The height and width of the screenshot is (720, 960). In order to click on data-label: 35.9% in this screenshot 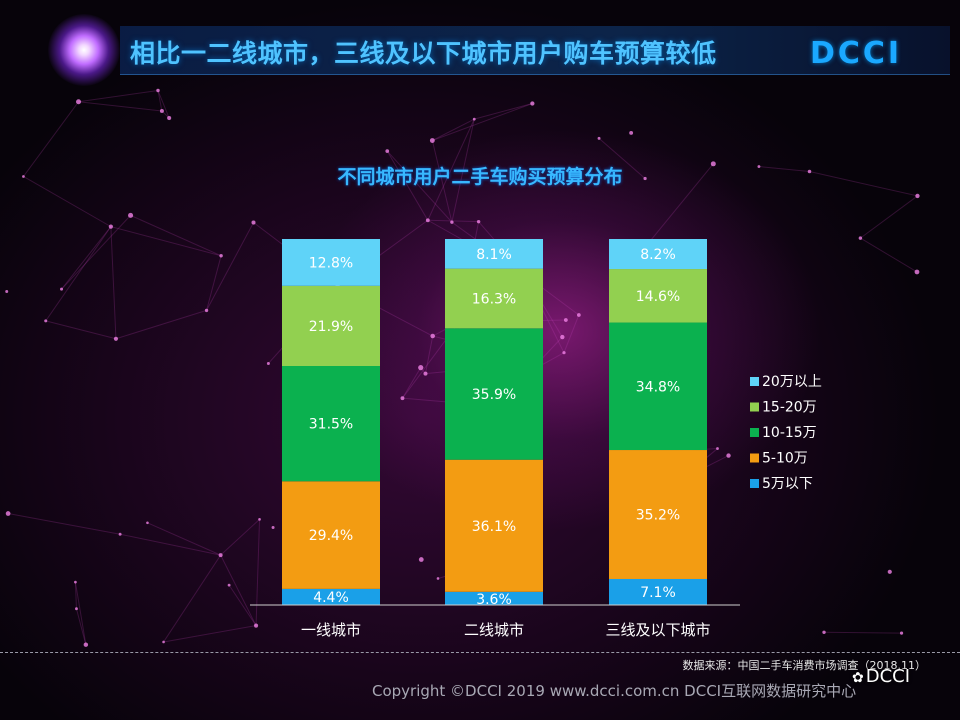, I will do `click(494, 395)`.